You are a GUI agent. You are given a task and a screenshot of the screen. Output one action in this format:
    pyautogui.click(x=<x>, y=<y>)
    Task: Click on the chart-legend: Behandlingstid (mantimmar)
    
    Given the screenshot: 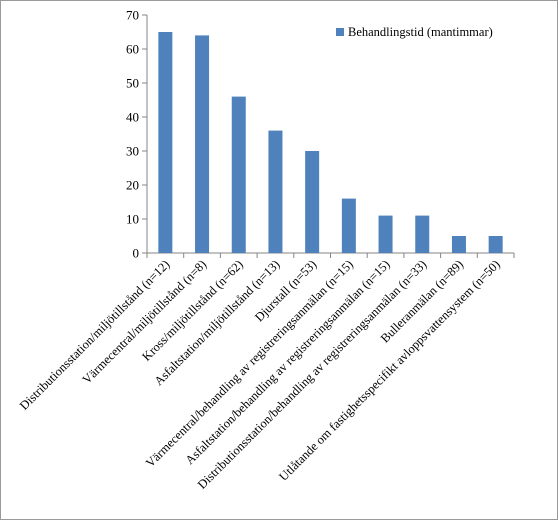 What is the action you would take?
    pyautogui.click(x=414, y=32)
    